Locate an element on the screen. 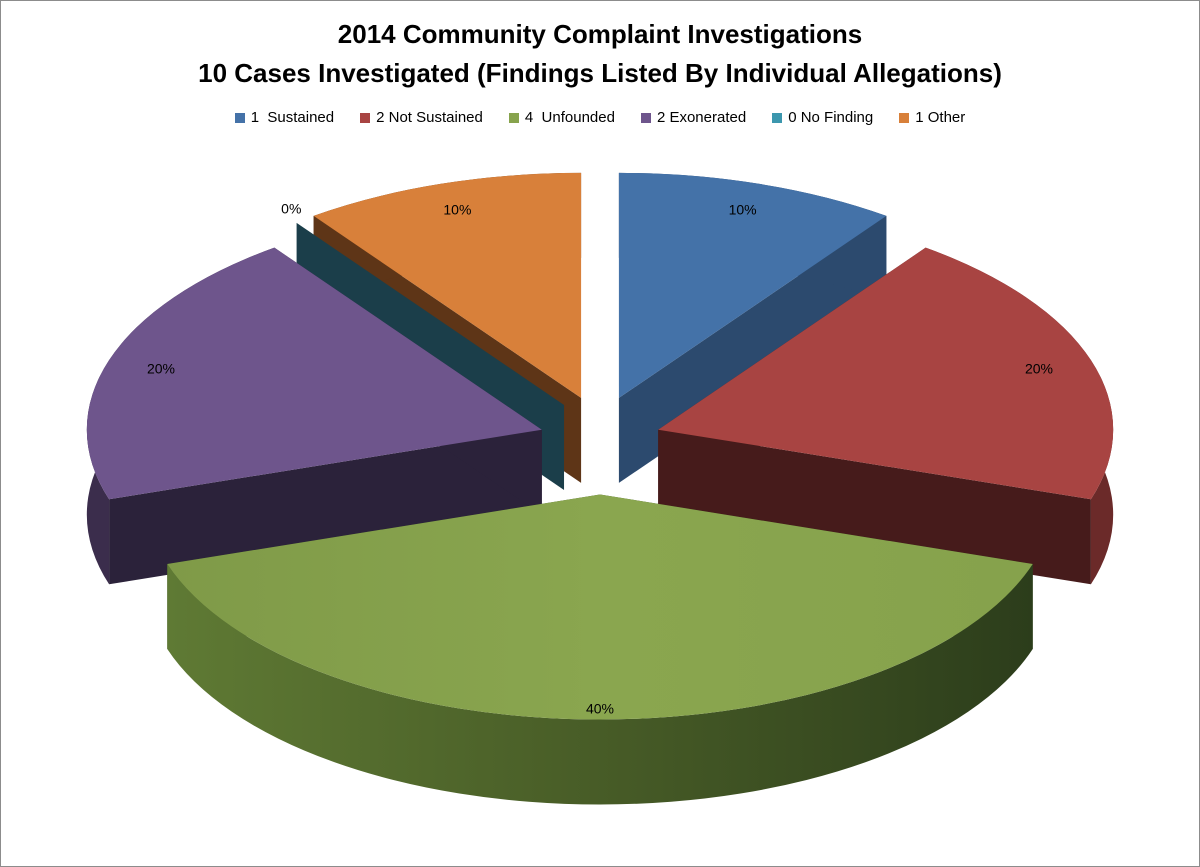 This screenshot has height=867, width=1200. slice-wall-not-sustained-end is located at coordinates (874, 507).